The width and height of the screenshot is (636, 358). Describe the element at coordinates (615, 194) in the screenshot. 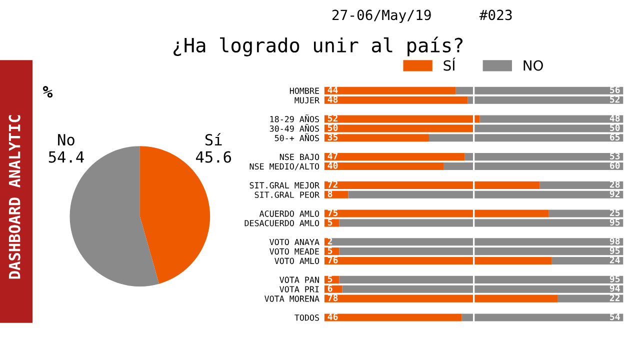

I see `data-label: 92` at that location.